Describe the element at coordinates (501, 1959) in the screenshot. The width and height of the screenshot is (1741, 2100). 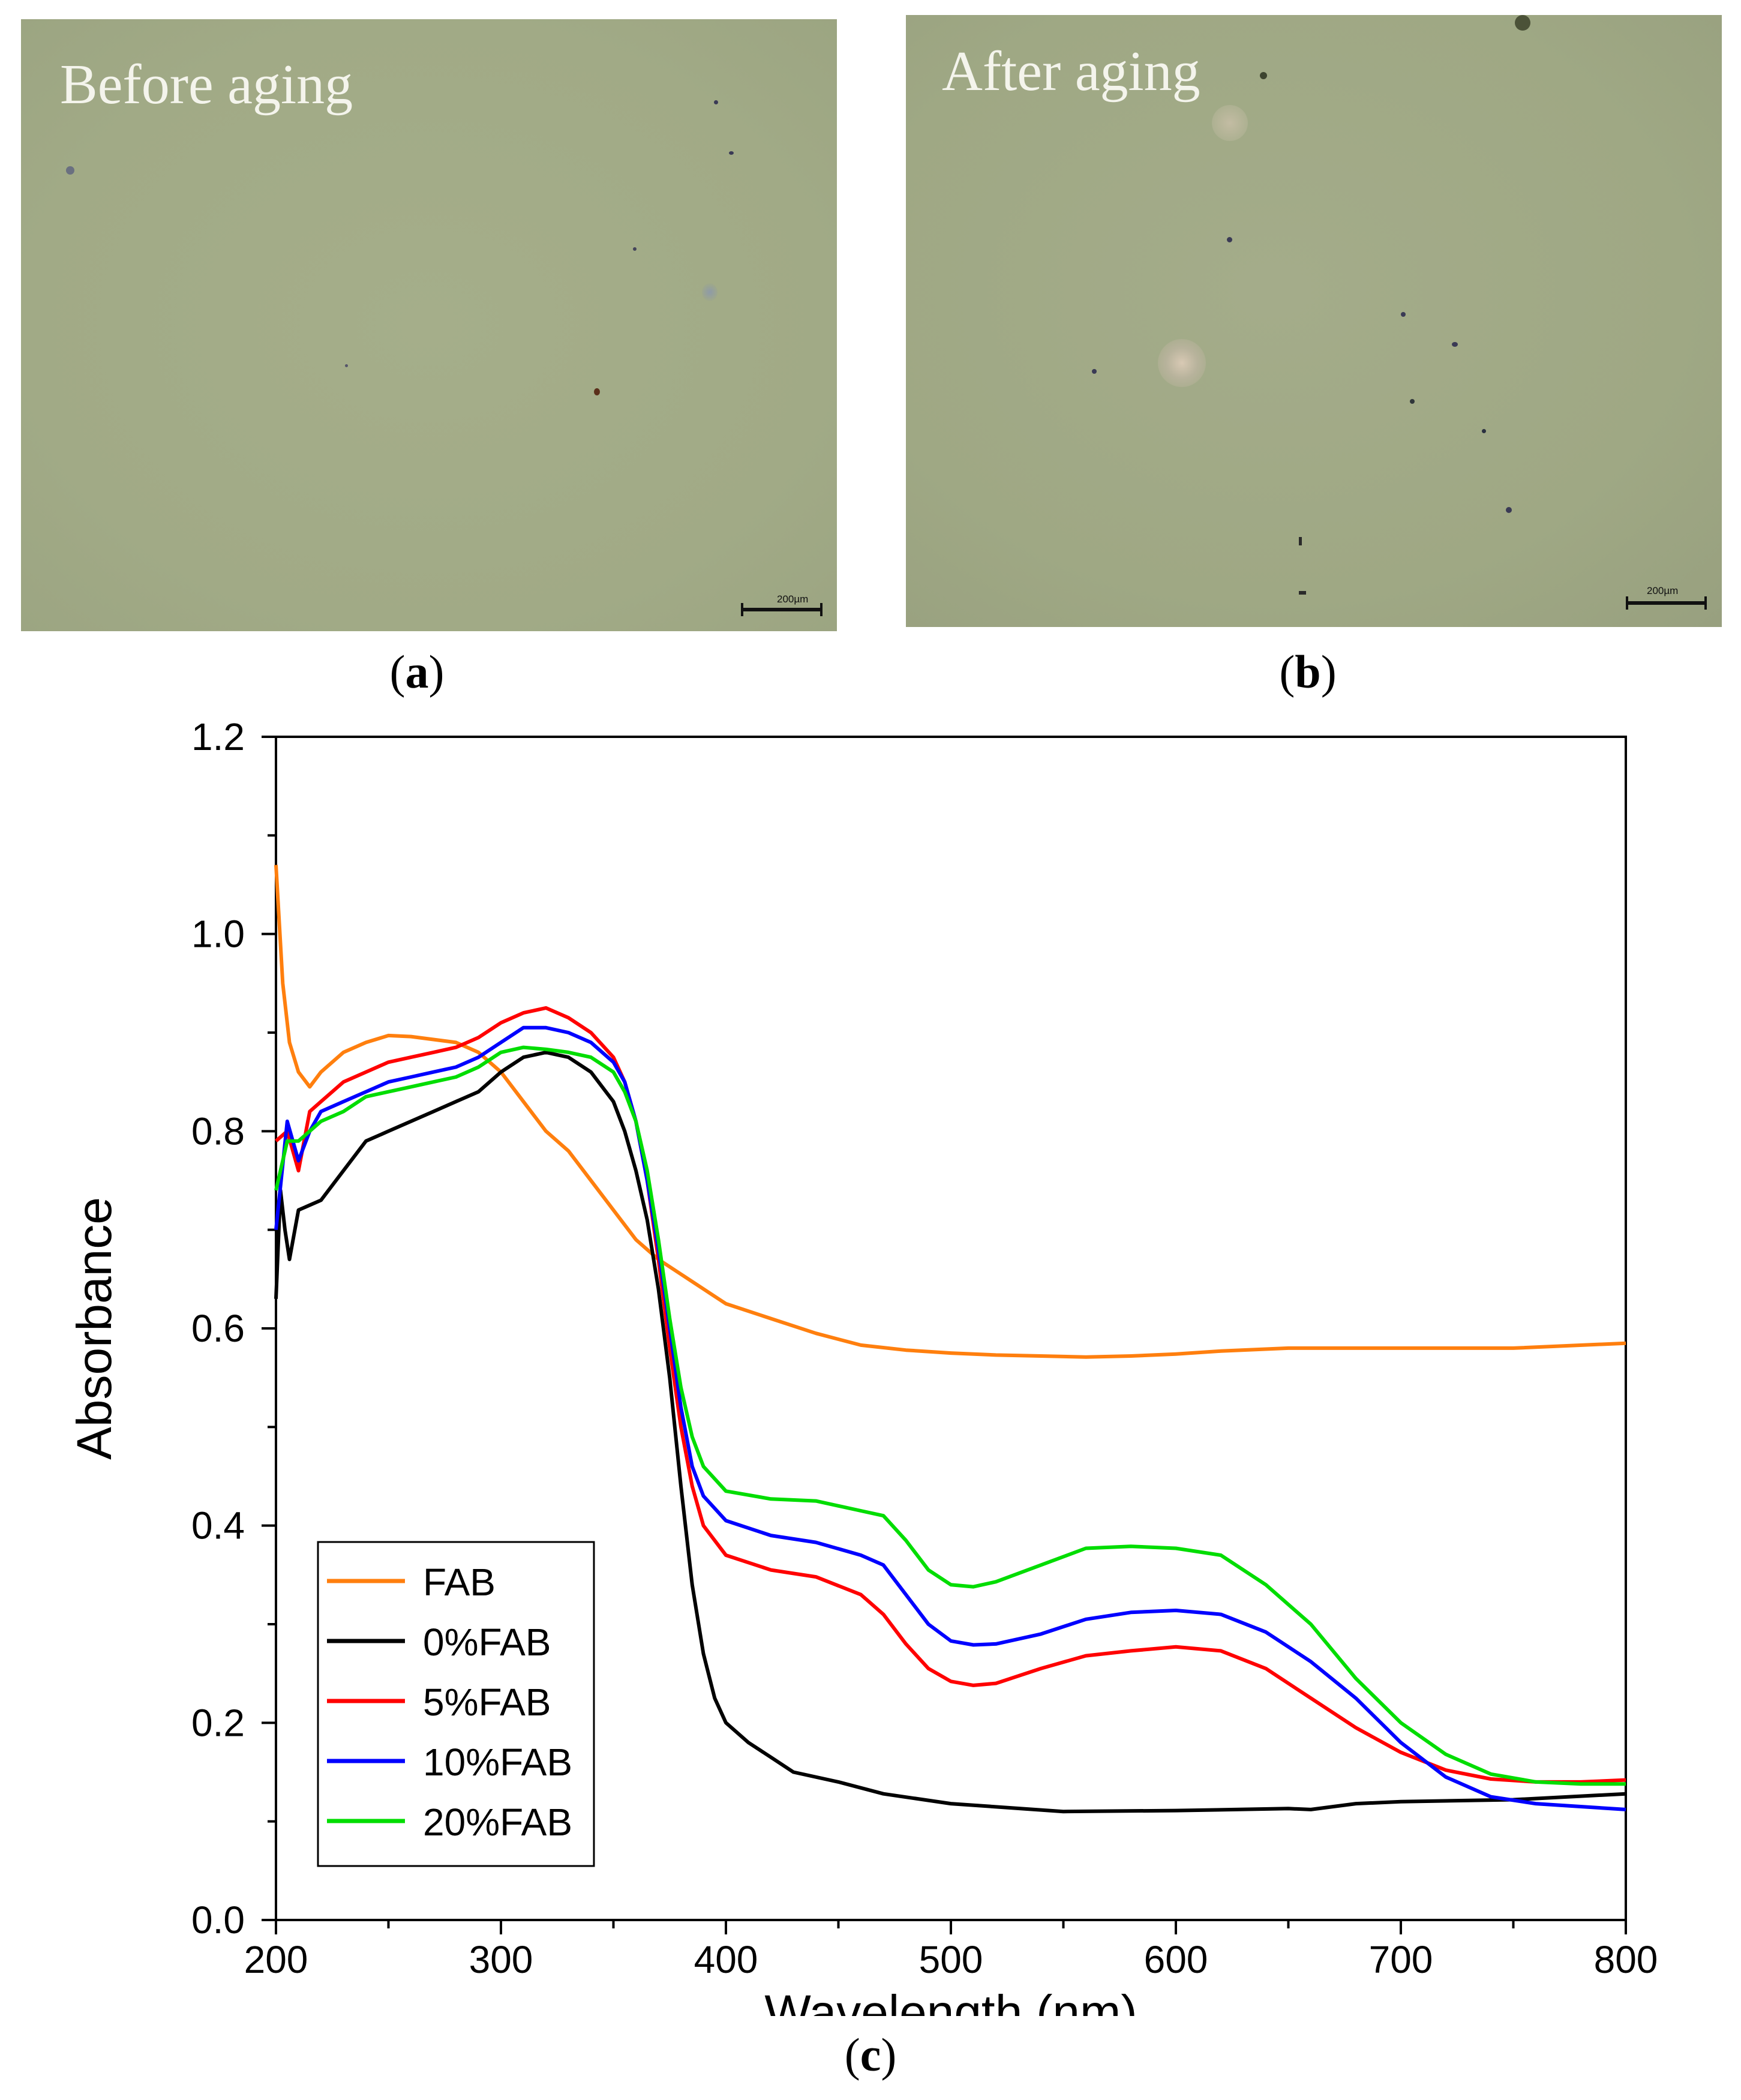
I see `x-tick-label: 300` at that location.